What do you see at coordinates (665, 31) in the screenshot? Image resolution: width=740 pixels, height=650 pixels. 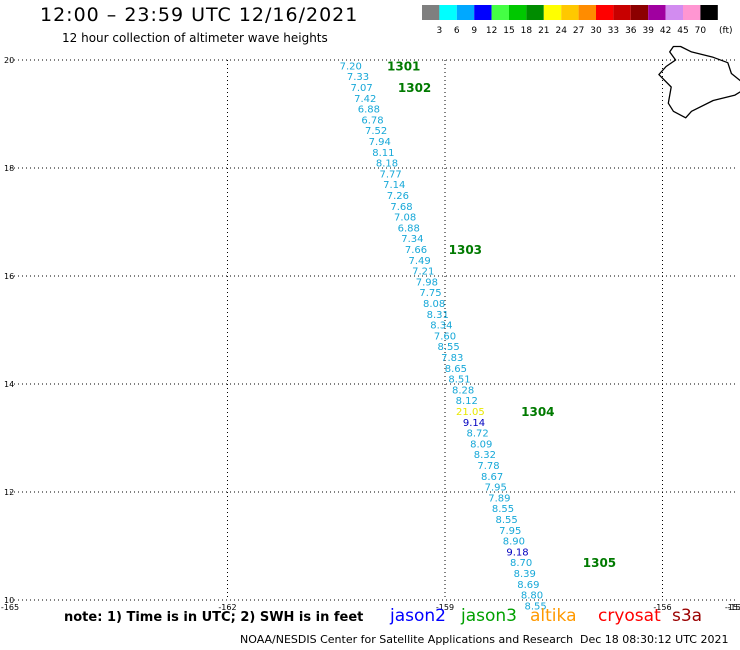 I see `color-scale-label: 42` at bounding box center [665, 31].